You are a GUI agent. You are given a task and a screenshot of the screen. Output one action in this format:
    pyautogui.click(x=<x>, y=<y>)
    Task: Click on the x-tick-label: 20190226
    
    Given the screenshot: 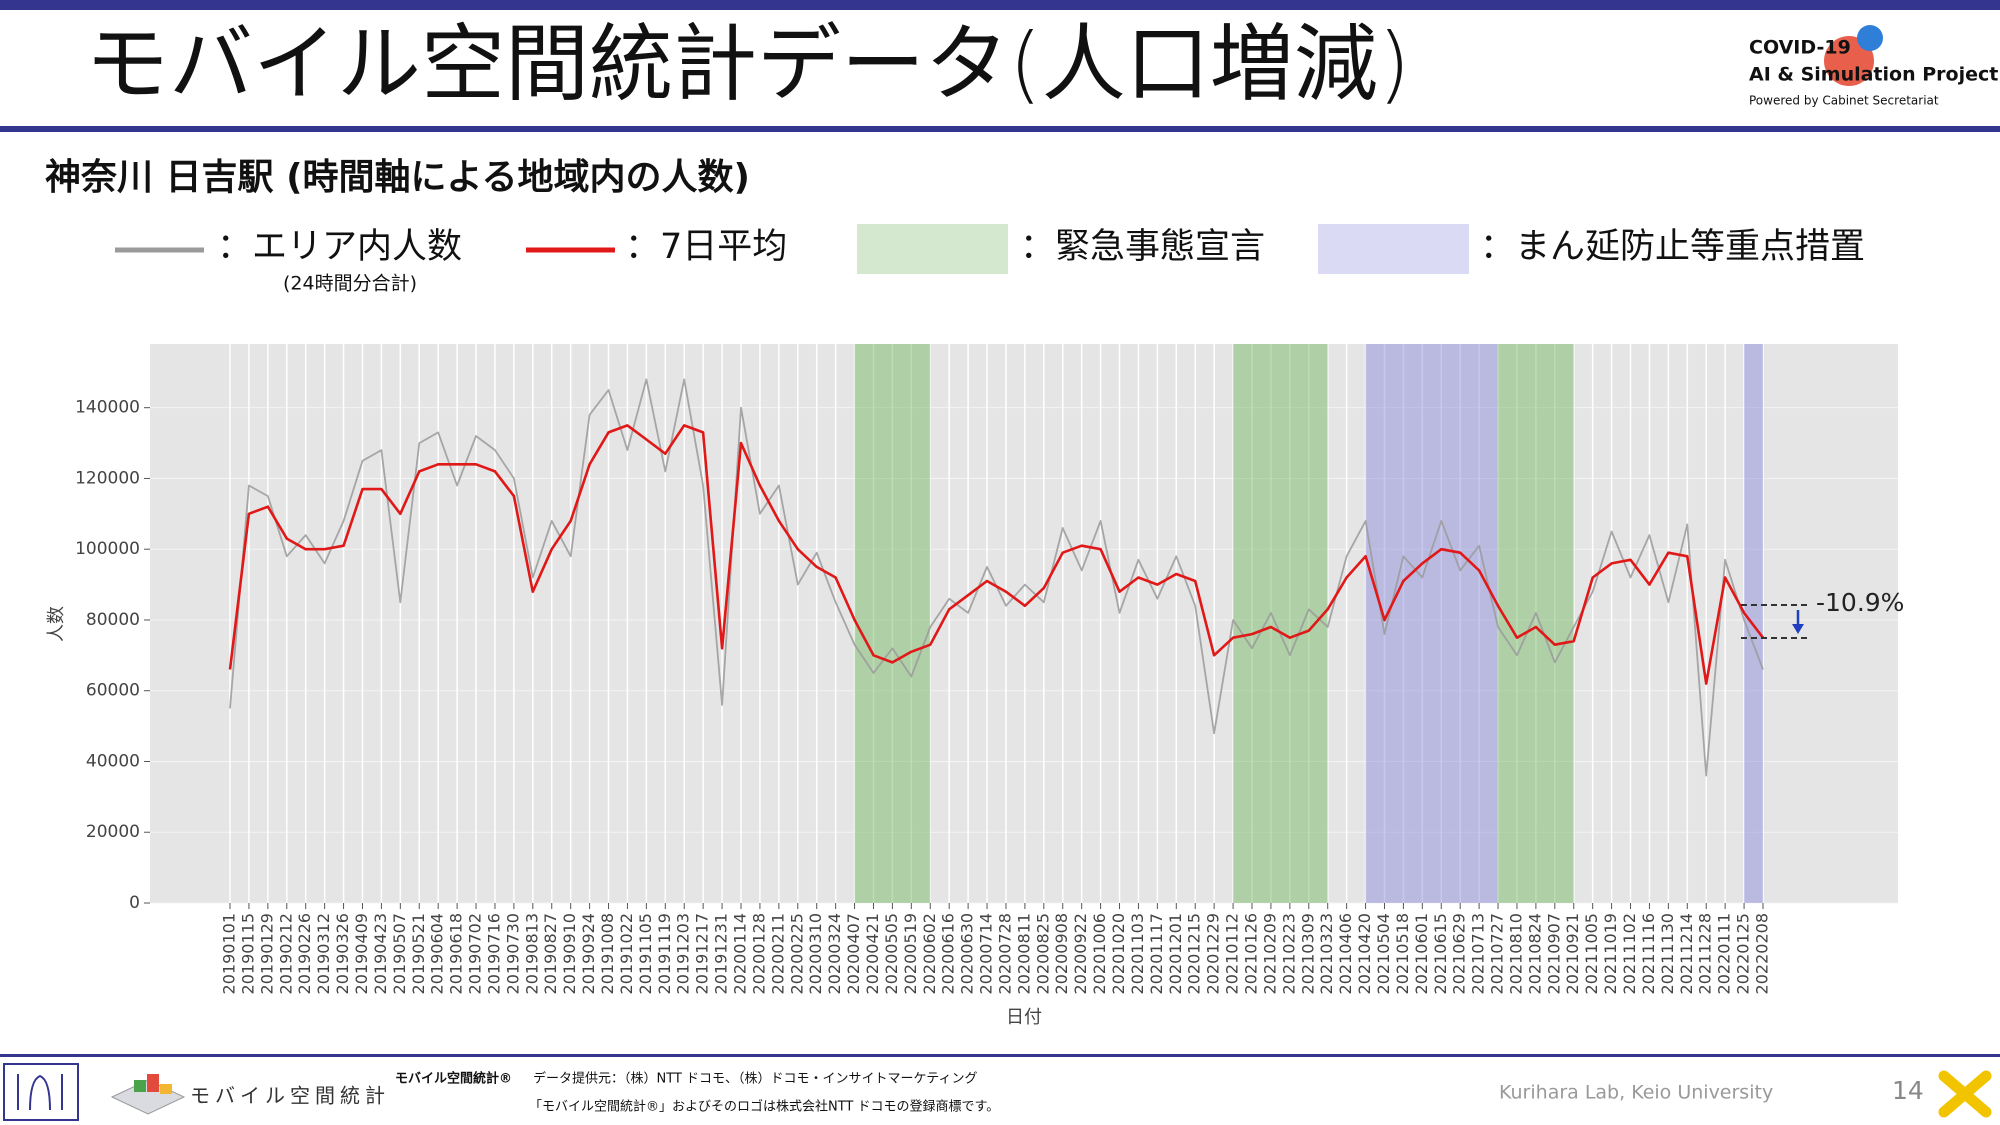 What is the action you would take?
    pyautogui.click(x=304, y=953)
    